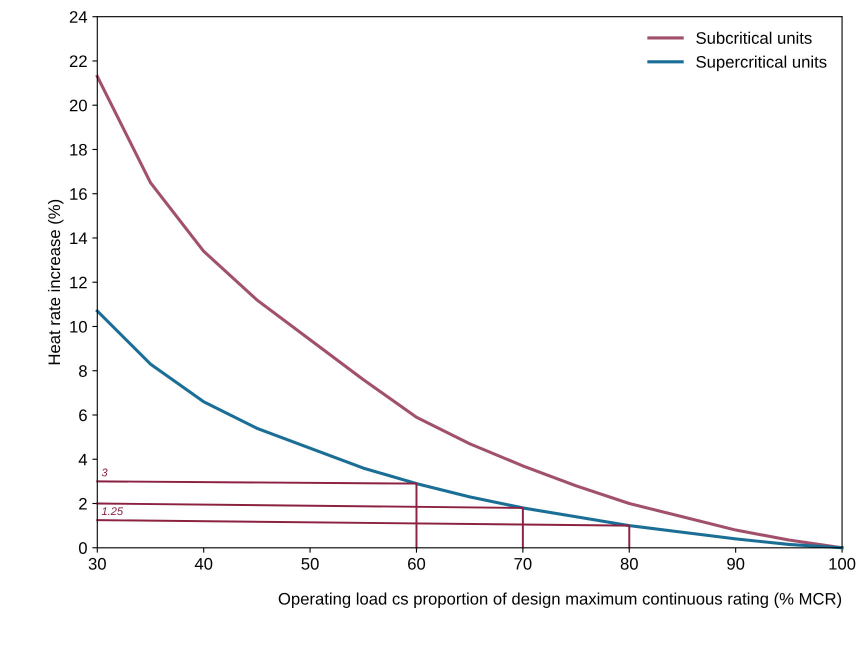 This screenshot has height=668, width=861. Describe the element at coordinates (842, 564) in the screenshot. I see `x-tick-label: 100` at that location.